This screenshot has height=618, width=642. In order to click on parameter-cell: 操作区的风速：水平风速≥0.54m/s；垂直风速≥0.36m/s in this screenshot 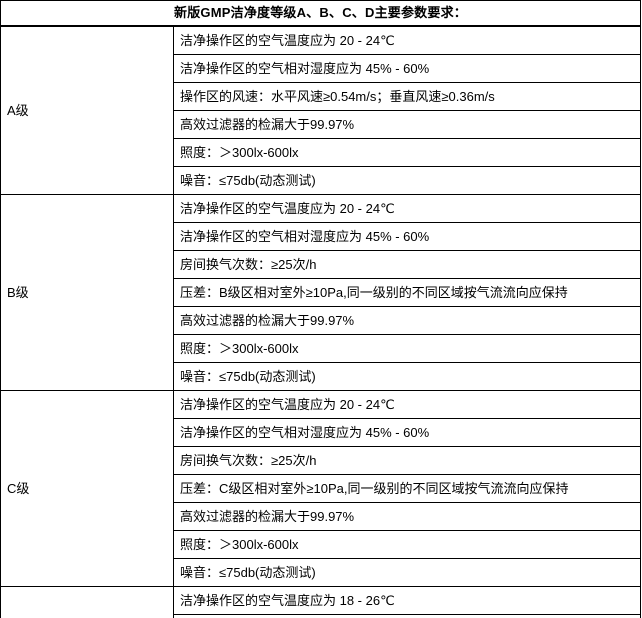, I will do `click(407, 96)`.